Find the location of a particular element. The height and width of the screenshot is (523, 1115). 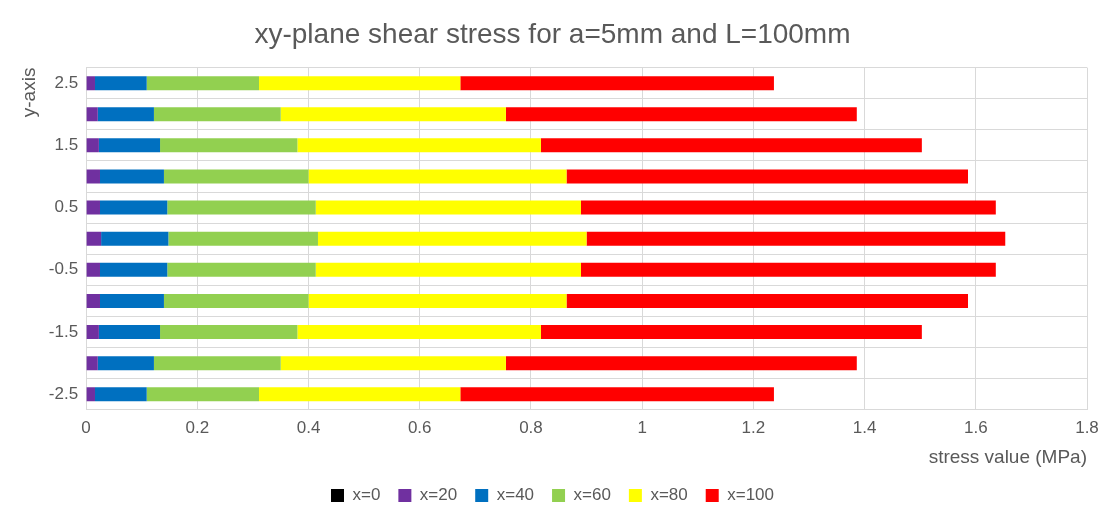

y-tick-label: -2.5 is located at coordinates (63, 393).